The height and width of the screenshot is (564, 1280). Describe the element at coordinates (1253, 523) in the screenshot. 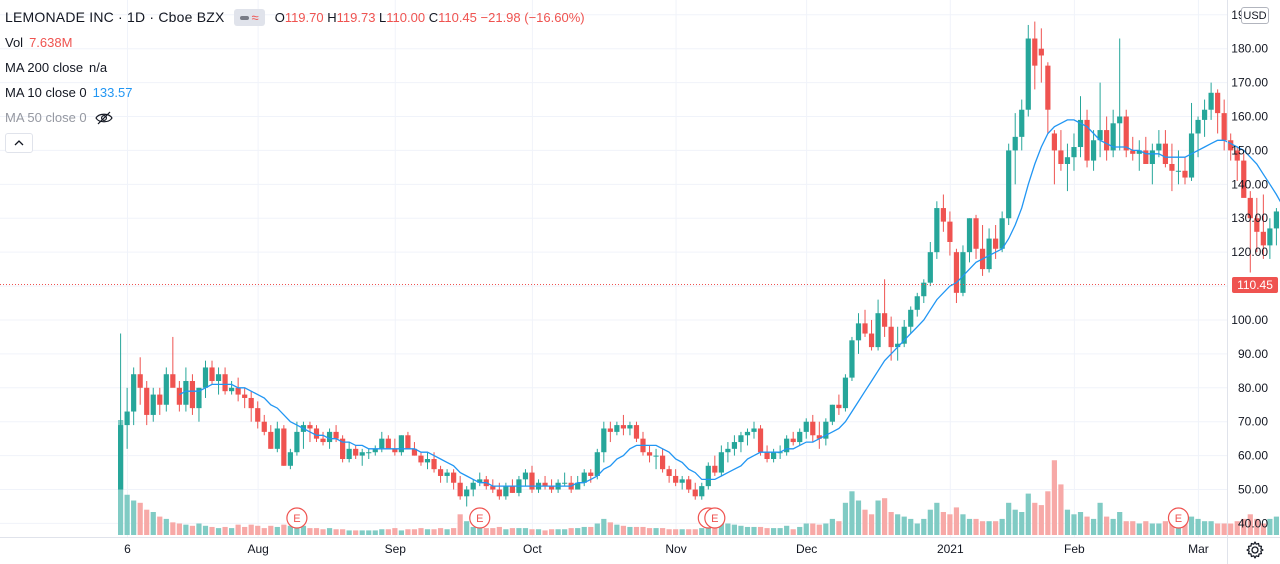

I see `price-tick-label: 40.00` at that location.